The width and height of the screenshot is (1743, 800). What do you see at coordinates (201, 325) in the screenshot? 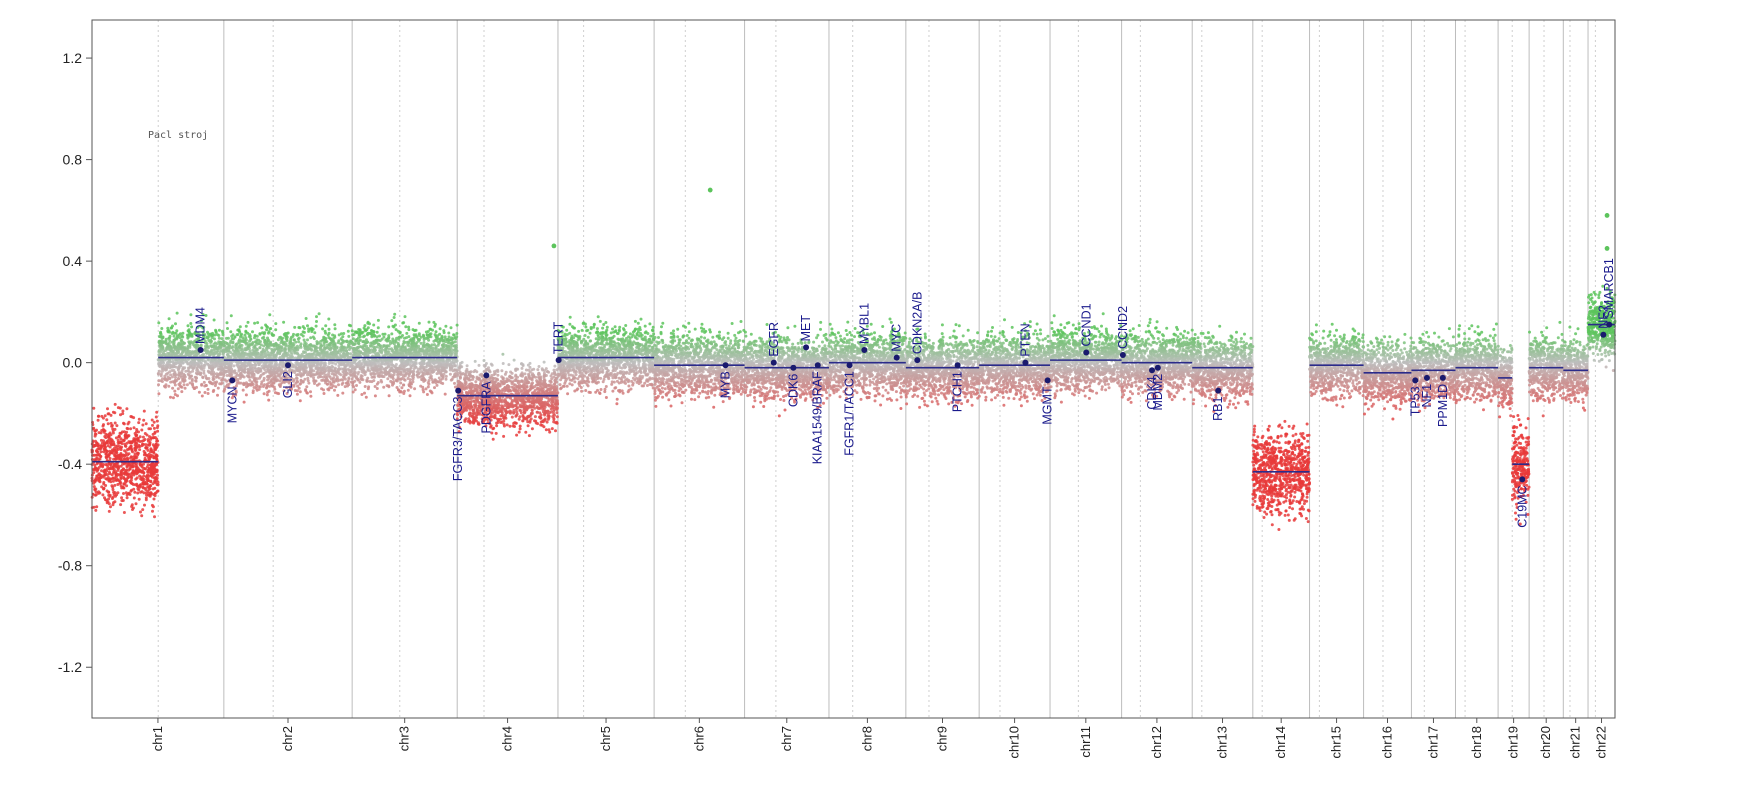
I see `gene-label: MDM4` at bounding box center [201, 325].